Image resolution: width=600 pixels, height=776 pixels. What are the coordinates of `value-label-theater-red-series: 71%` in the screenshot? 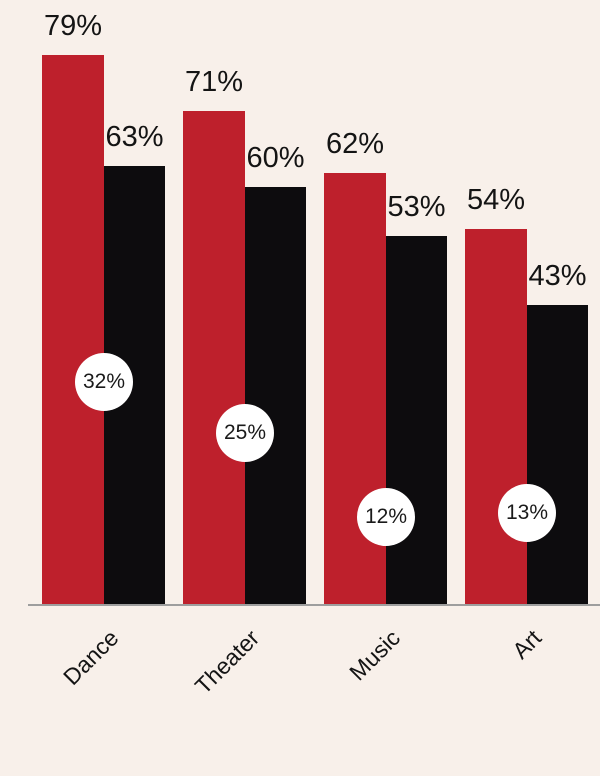 It's located at (214, 82).